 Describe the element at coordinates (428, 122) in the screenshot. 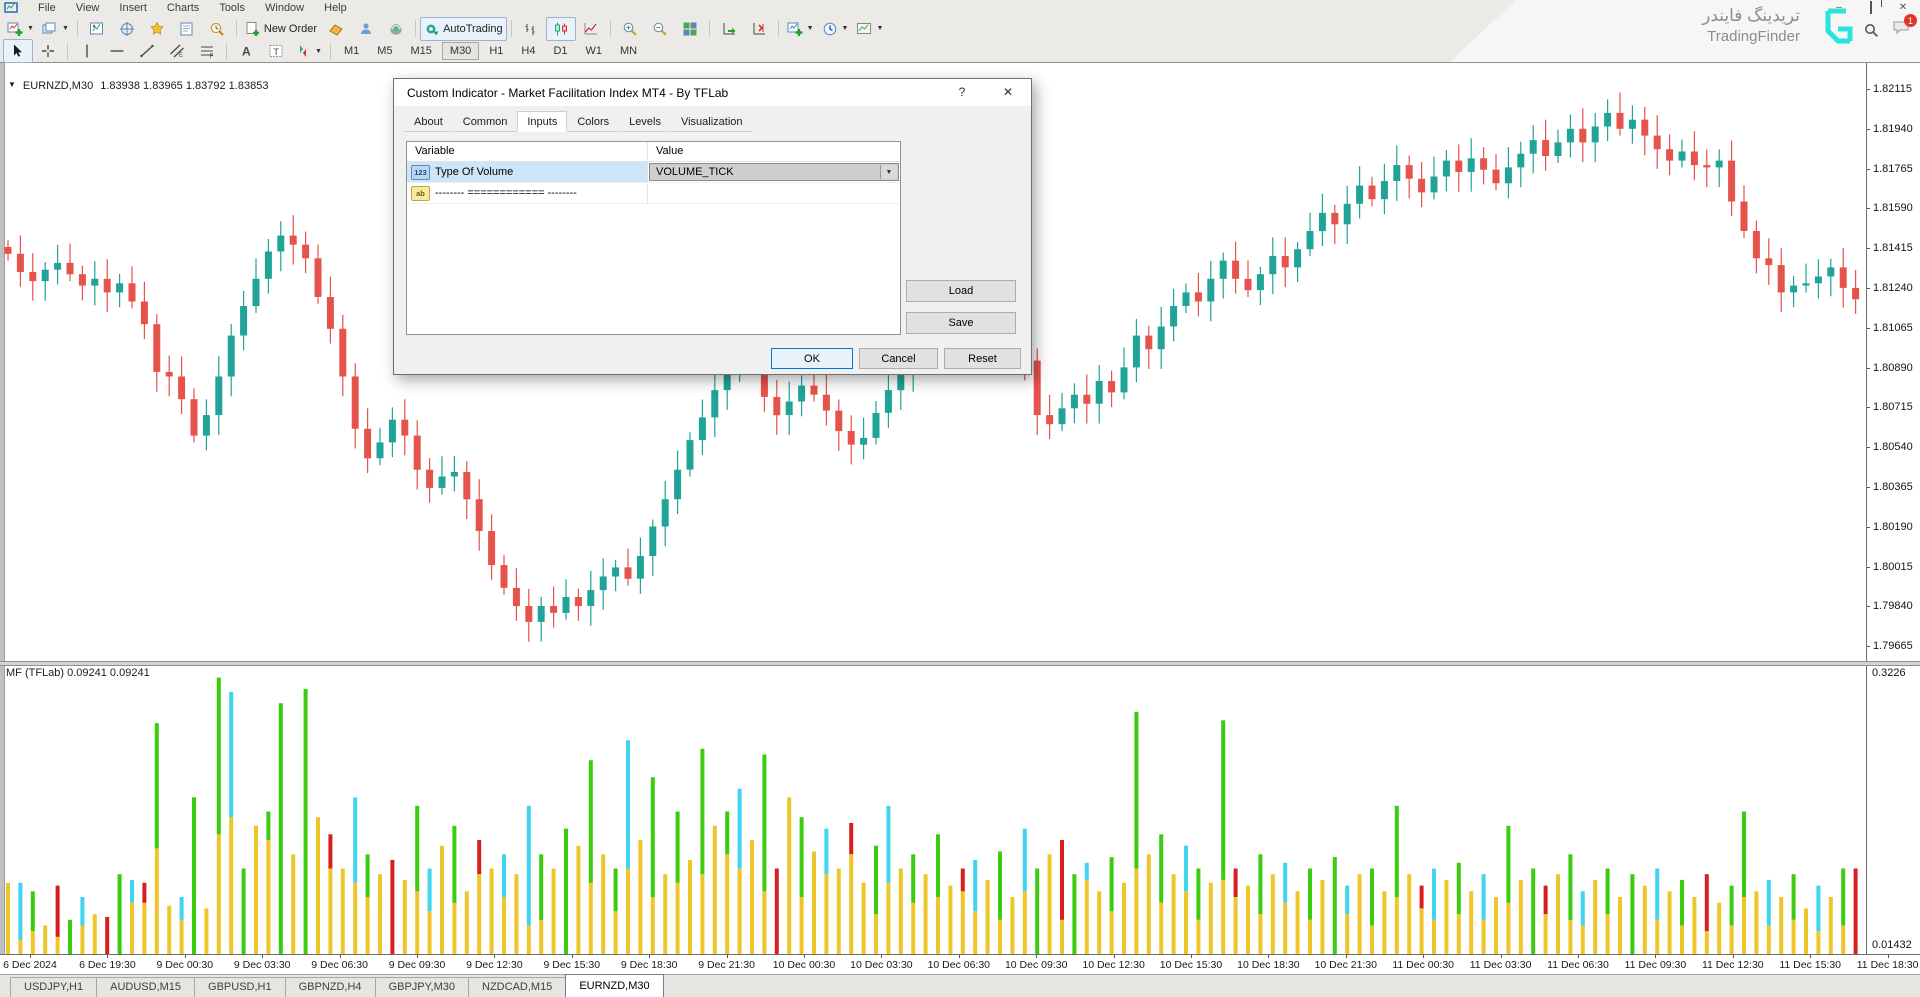

I see `dialog-tab-about: About` at that location.